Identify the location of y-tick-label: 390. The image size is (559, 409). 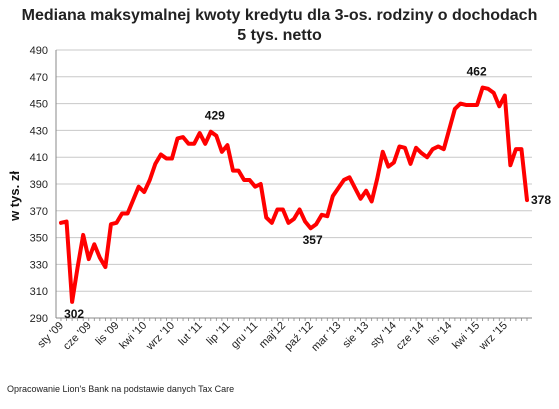
(39, 185).